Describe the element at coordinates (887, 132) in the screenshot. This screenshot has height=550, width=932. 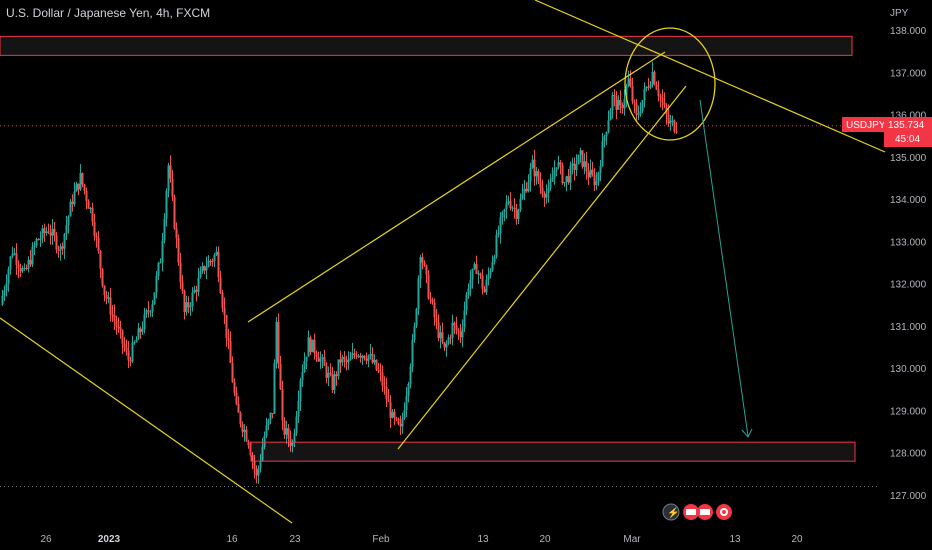
I see `price-badge: USDJPY 135.734 45:04` at that location.